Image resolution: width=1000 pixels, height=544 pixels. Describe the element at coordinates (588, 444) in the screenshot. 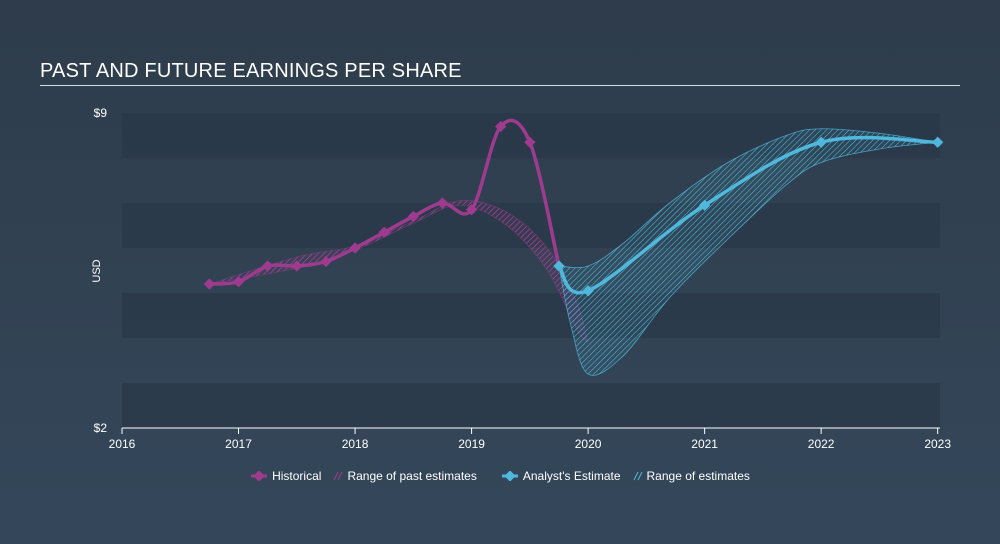

I see `x-tick-label: 2020` at that location.